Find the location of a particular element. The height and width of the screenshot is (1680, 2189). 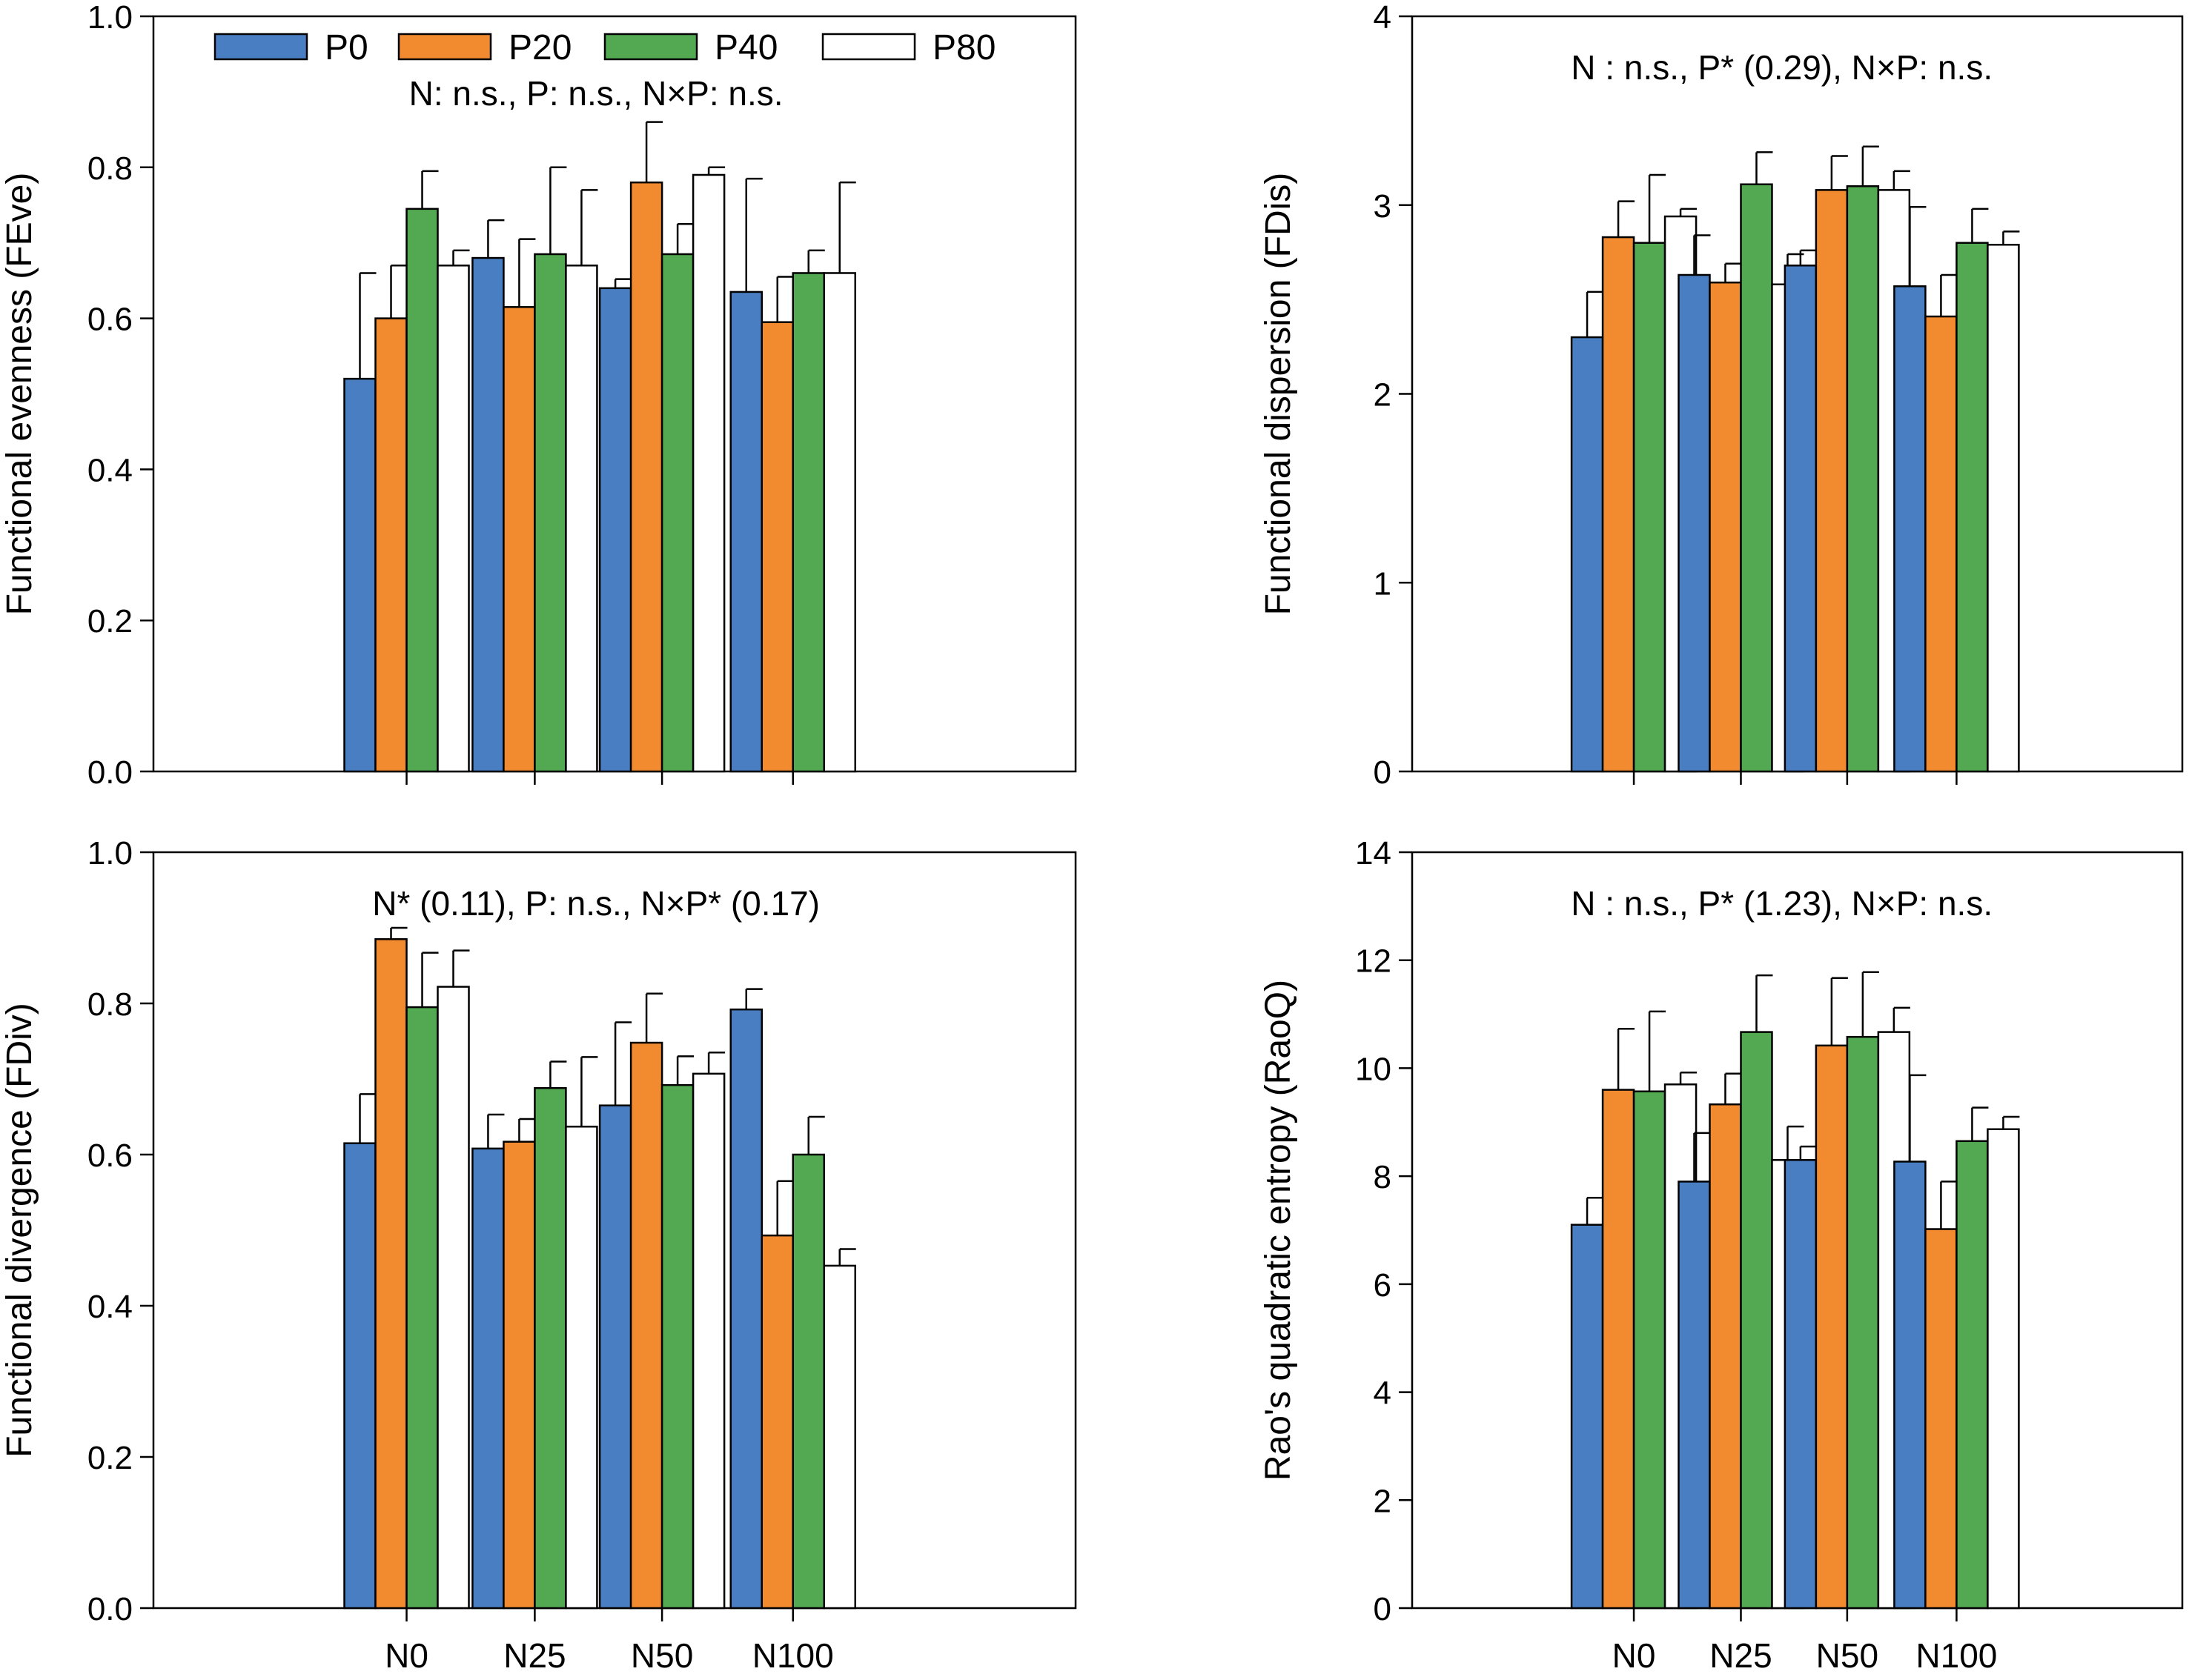

legend: P0 P20 P40 P80 is located at coordinates (604, 47).